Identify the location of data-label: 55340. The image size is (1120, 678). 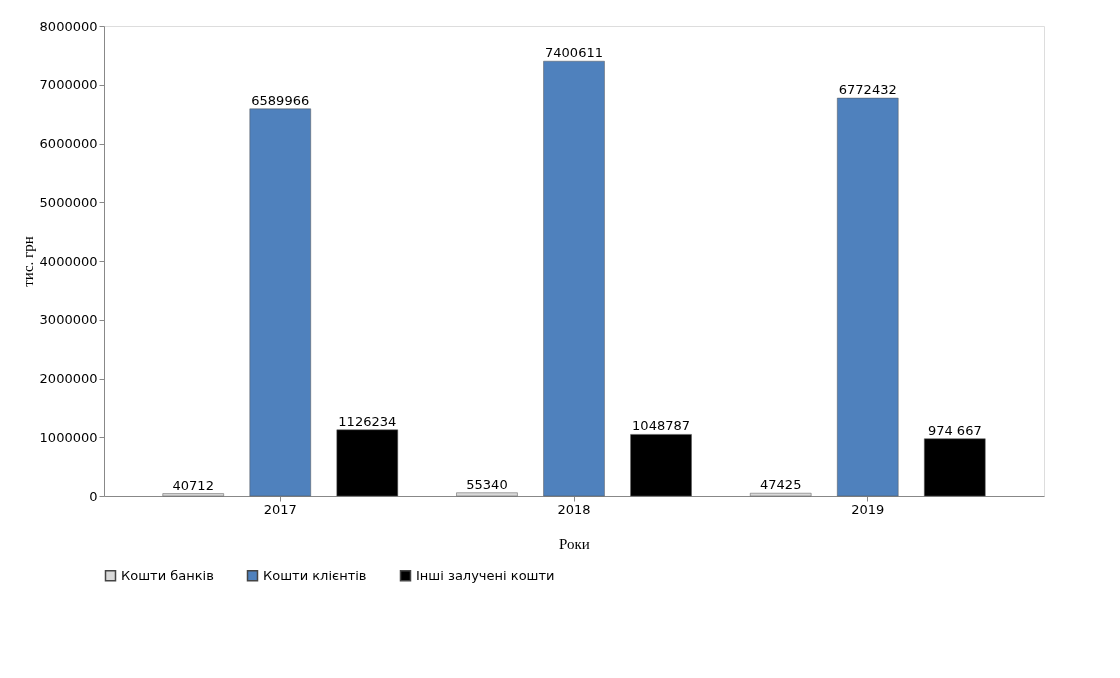
(487, 484).